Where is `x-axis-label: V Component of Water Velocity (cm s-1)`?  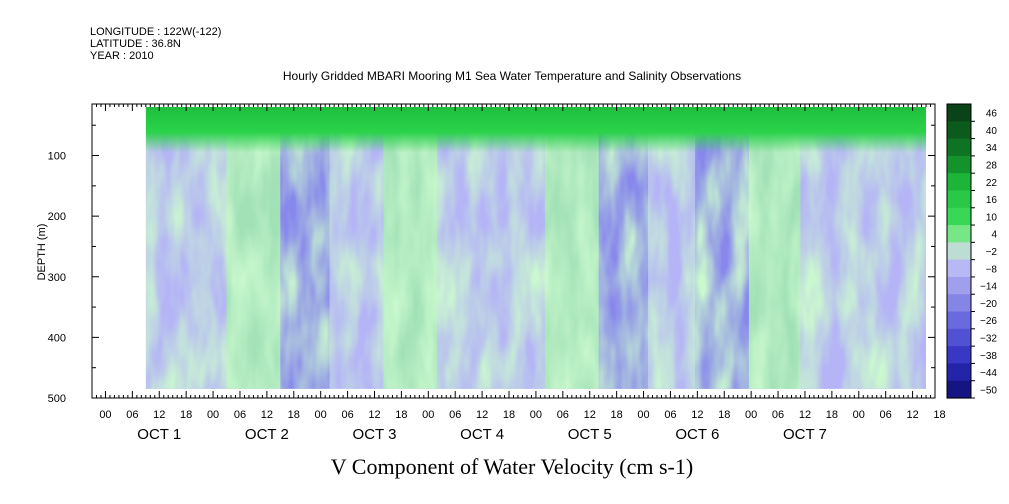 x-axis-label: V Component of Water Velocity (cm s-1) is located at coordinates (512, 466).